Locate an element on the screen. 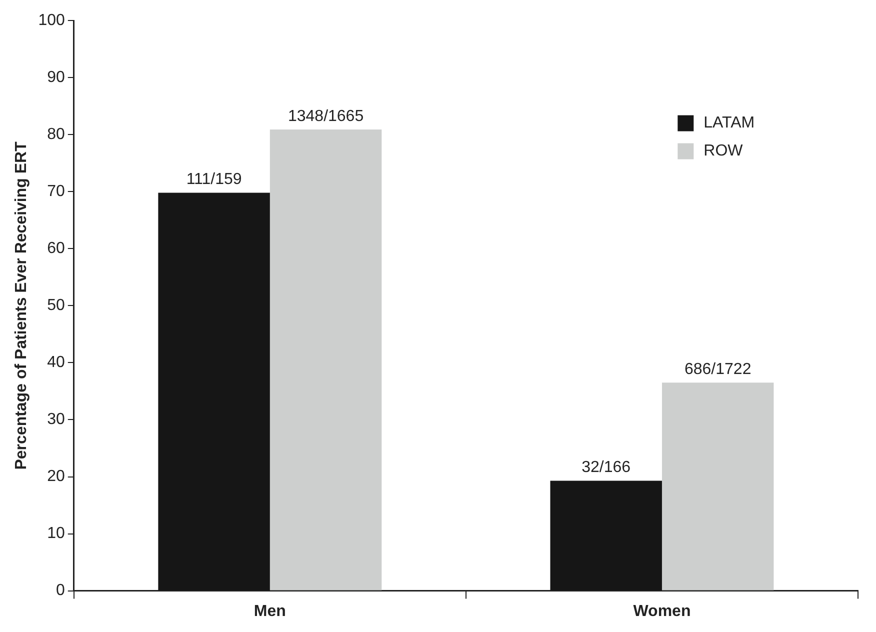 The height and width of the screenshot is (632, 876). y-tick-label: 40 is located at coordinates (56, 363).